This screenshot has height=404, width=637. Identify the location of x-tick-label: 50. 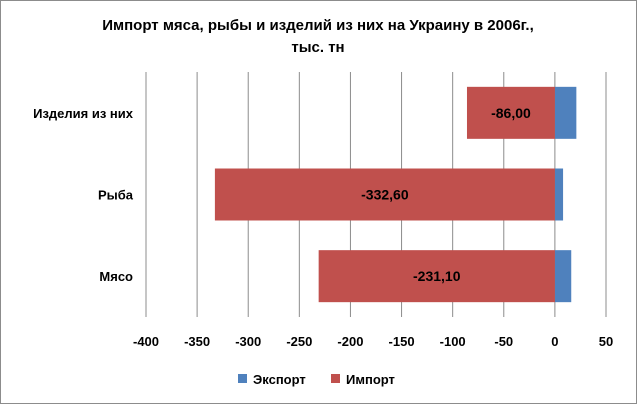
(606, 341).